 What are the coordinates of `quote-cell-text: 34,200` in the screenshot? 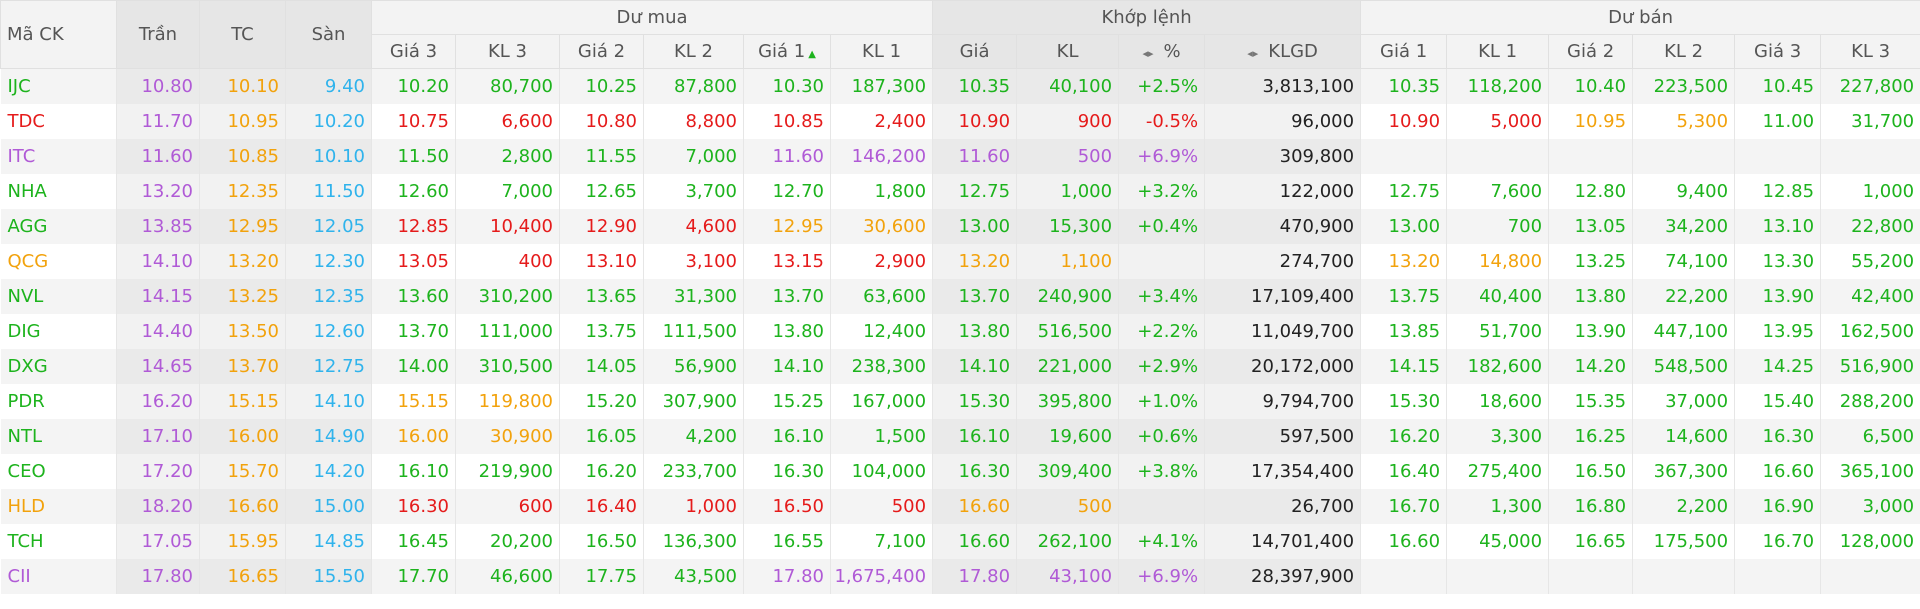 It's located at (1697, 226).